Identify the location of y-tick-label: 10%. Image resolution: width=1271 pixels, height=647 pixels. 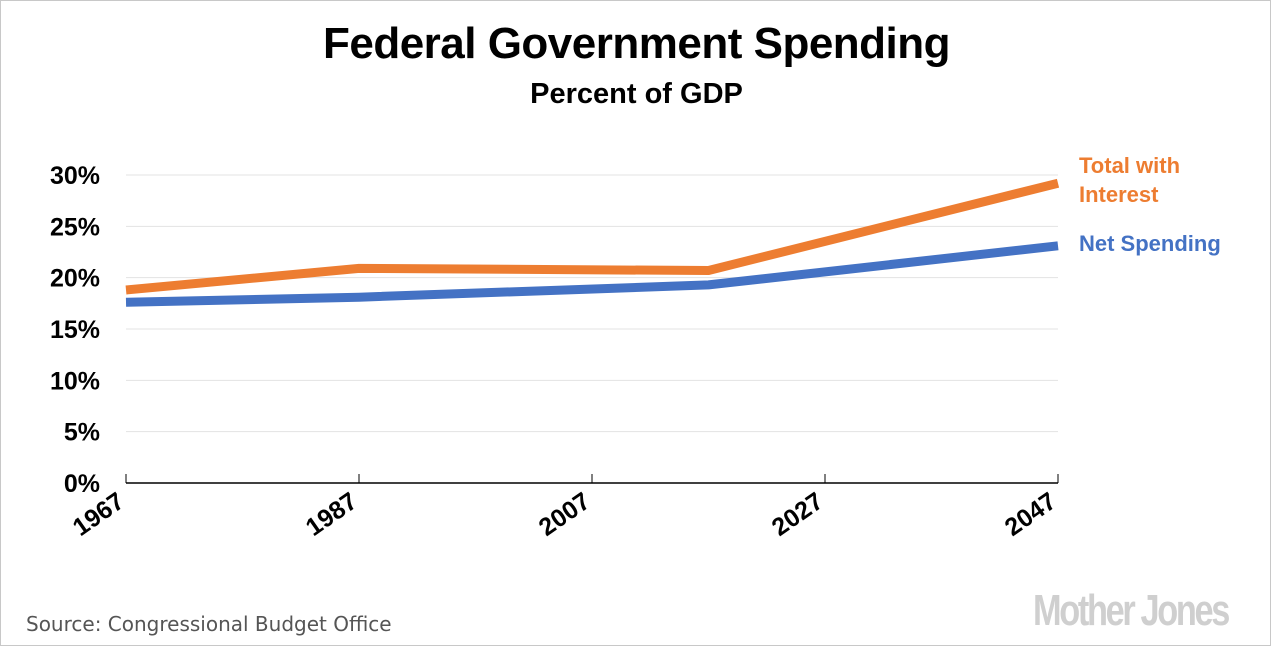
(75, 381).